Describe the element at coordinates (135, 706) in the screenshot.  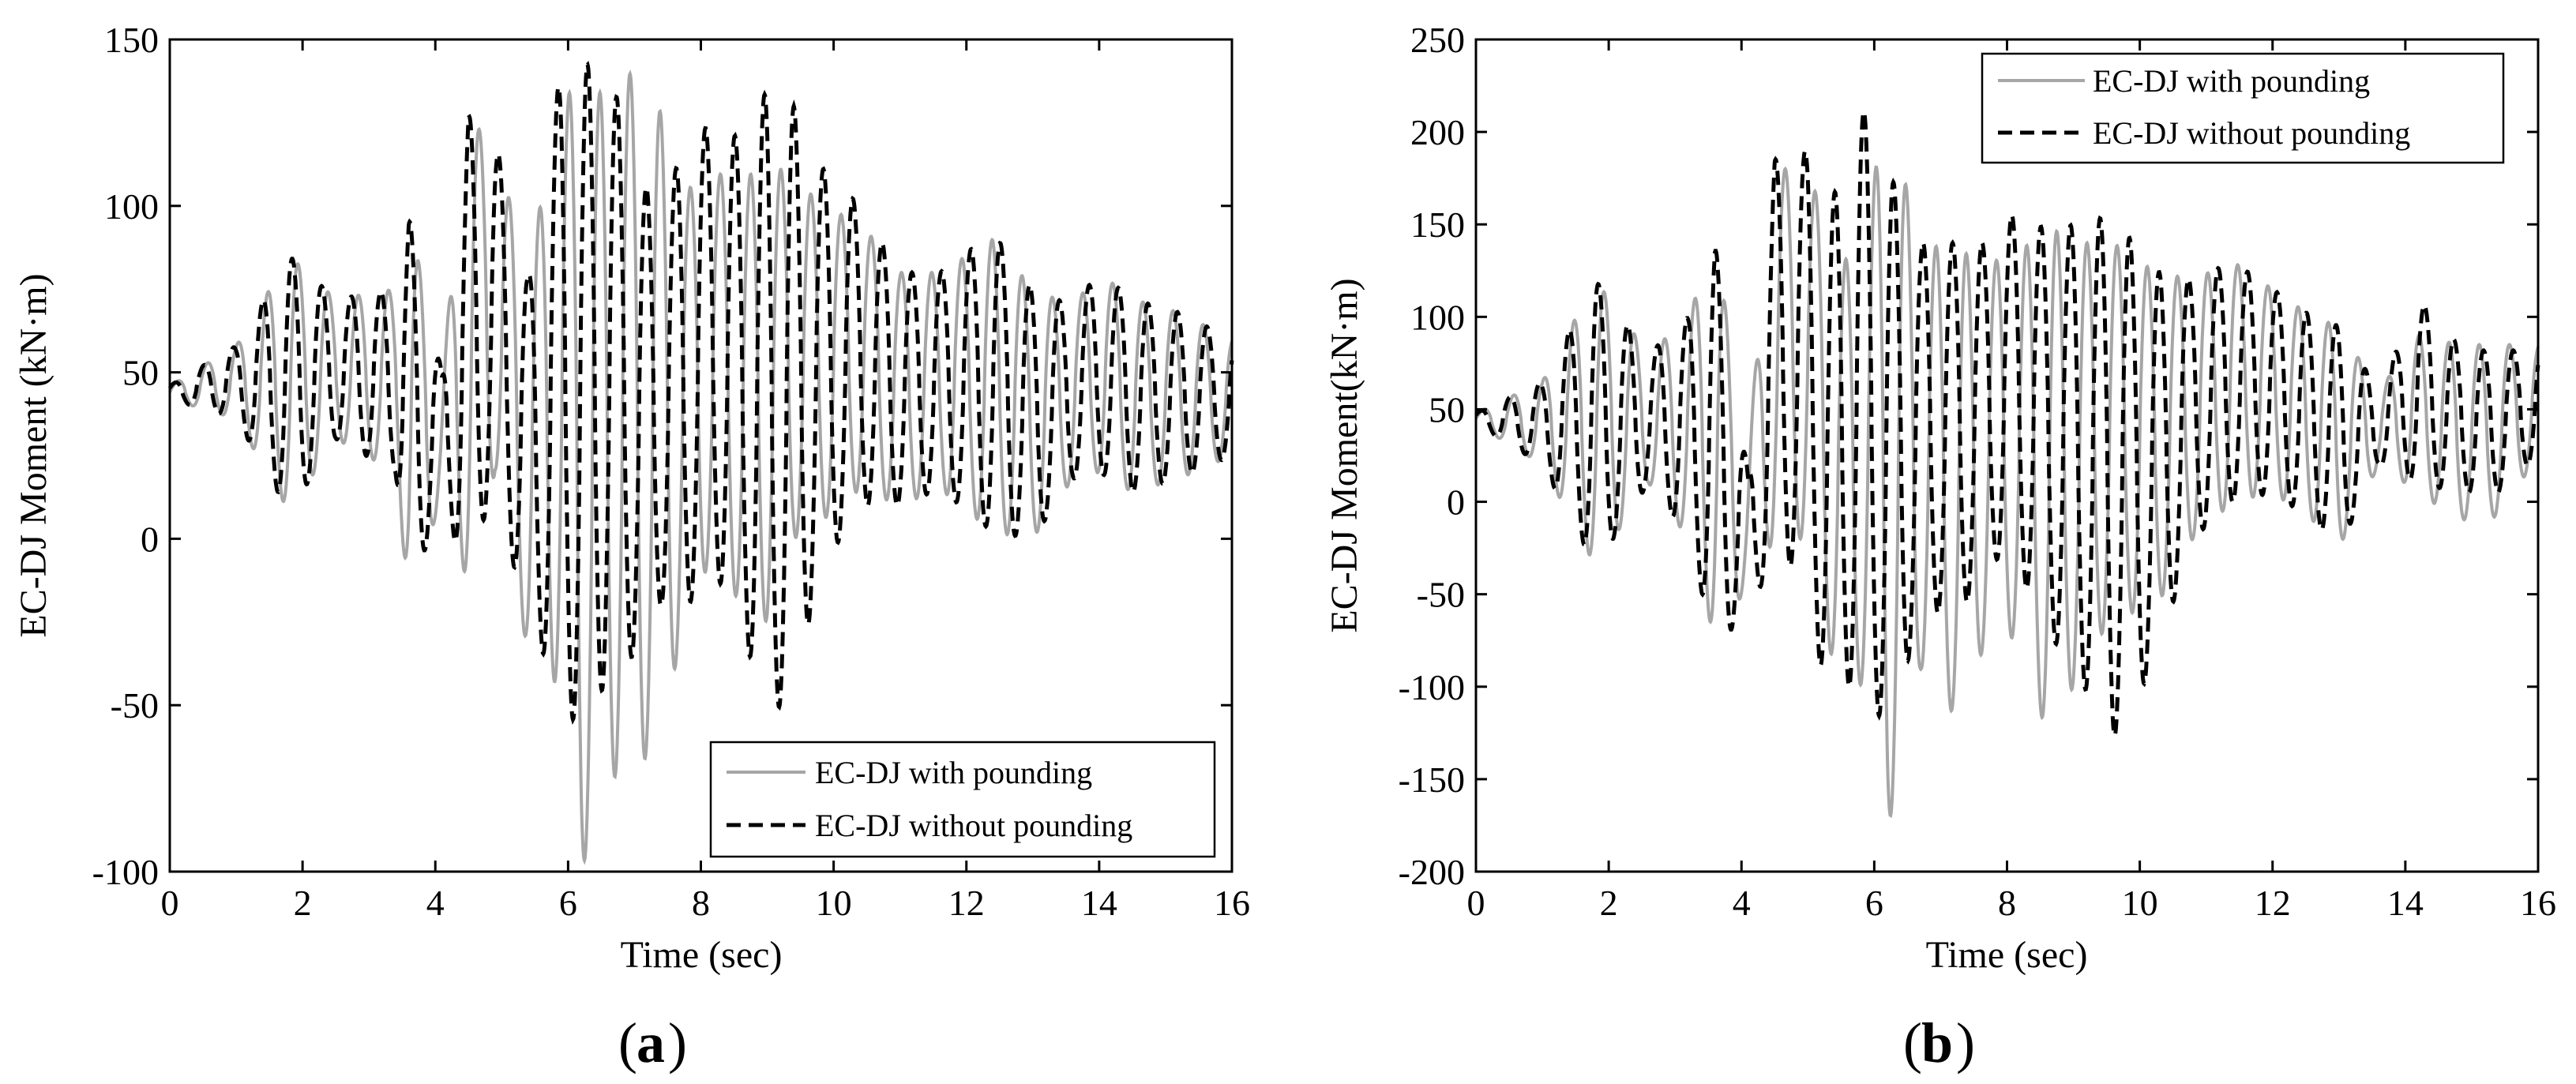
I see `chart-a-ytick-label-1: -50` at that location.